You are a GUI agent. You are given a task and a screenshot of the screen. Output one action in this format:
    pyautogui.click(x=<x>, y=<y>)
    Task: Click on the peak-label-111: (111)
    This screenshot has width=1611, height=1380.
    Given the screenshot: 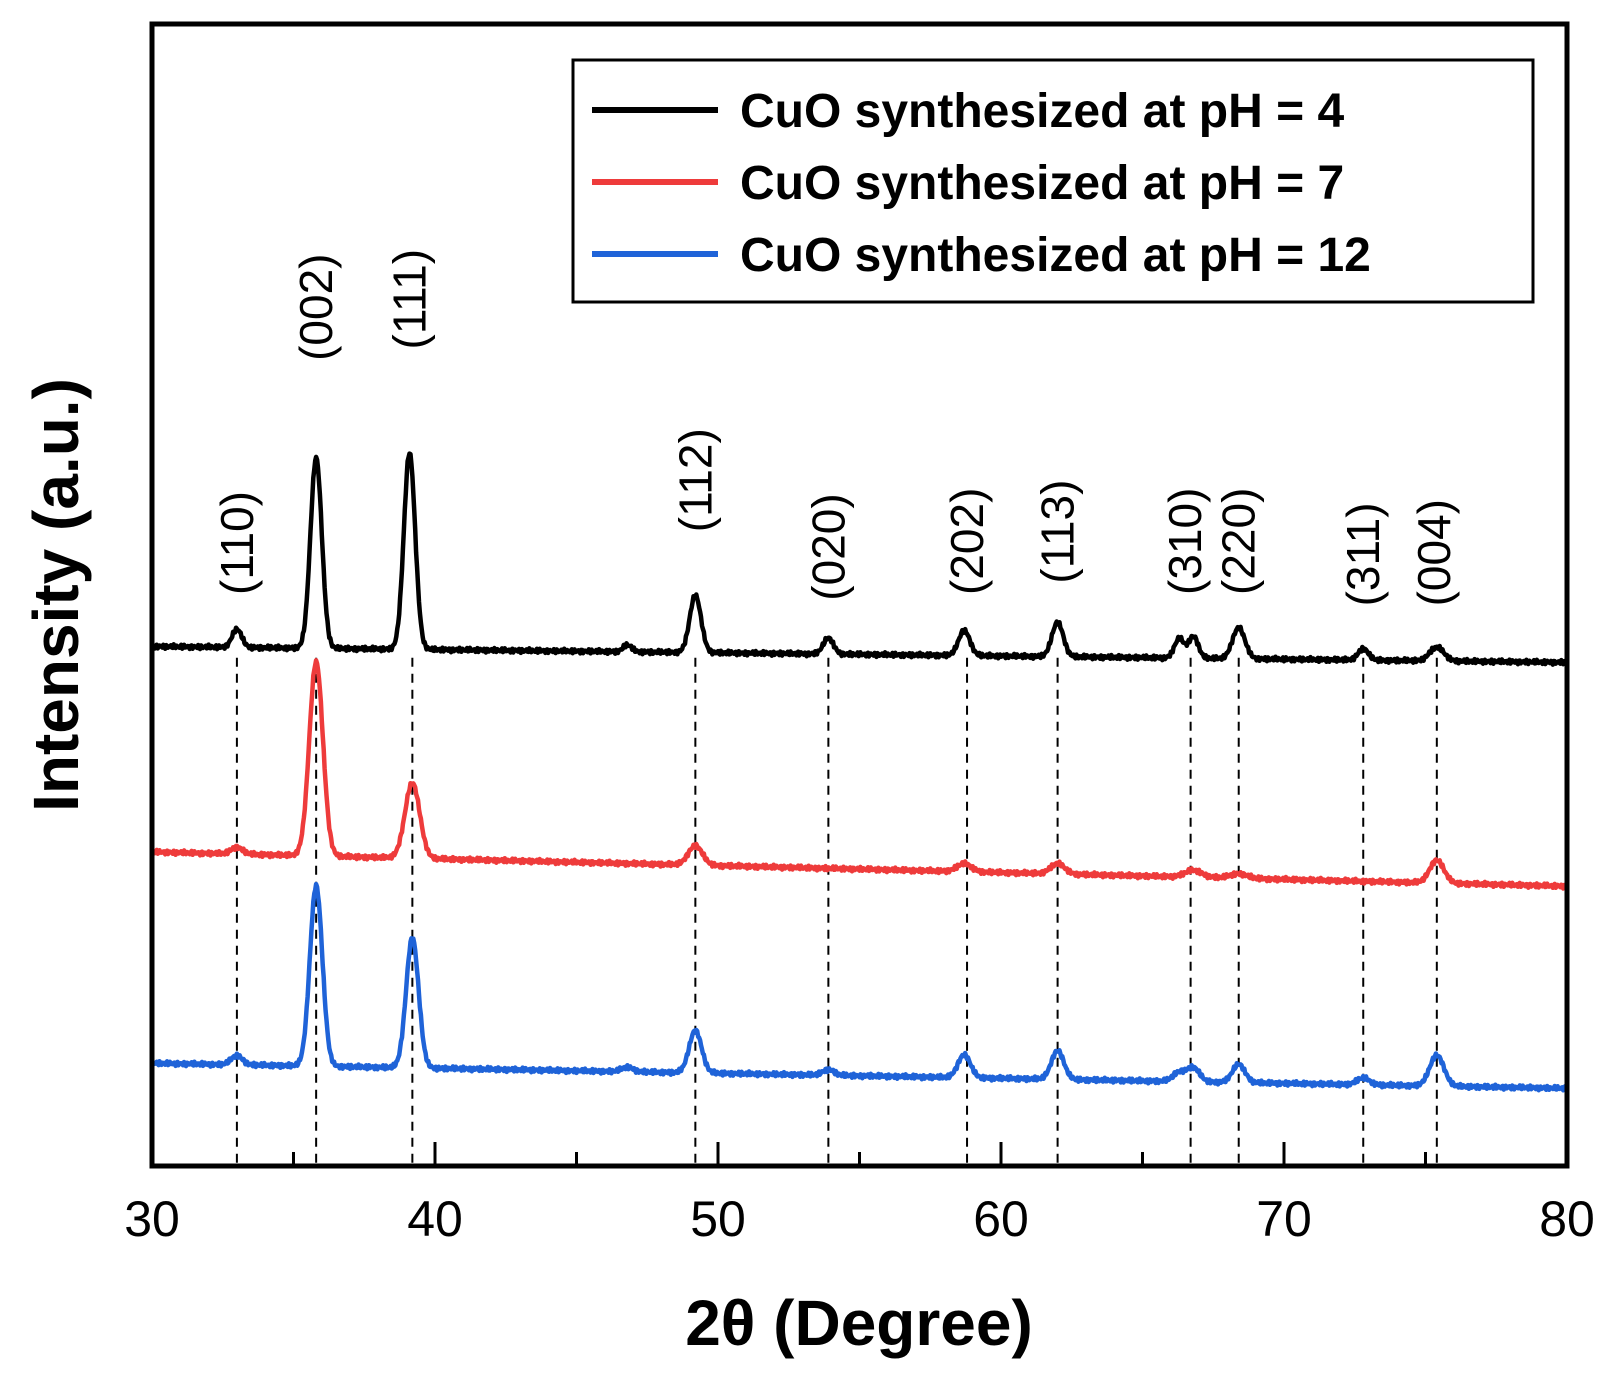 What is the action you would take?
    pyautogui.click(x=410, y=299)
    